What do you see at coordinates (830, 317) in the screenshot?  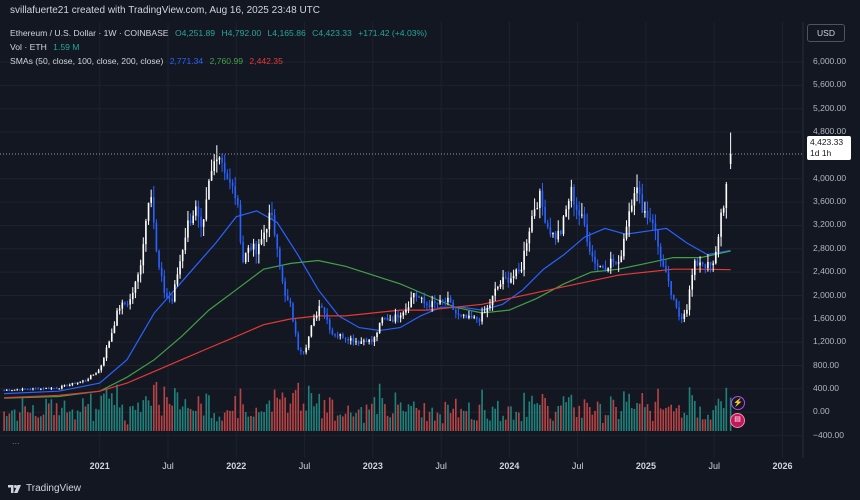 I see `y-tick-label: 1,600.00` at bounding box center [830, 317].